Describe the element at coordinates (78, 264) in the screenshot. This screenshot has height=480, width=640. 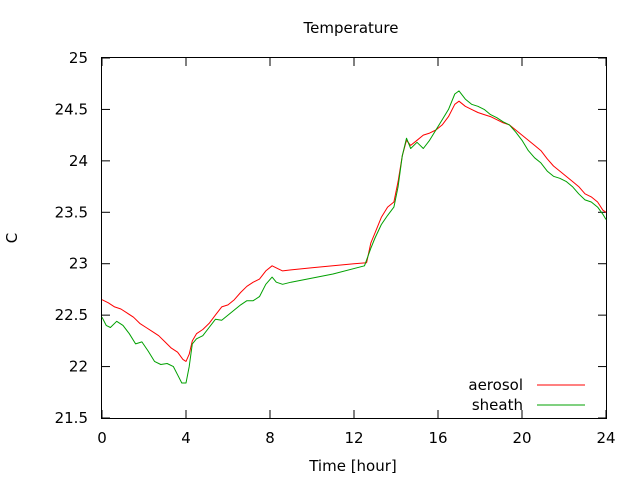
I see `y-tick-label: 23` at that location.